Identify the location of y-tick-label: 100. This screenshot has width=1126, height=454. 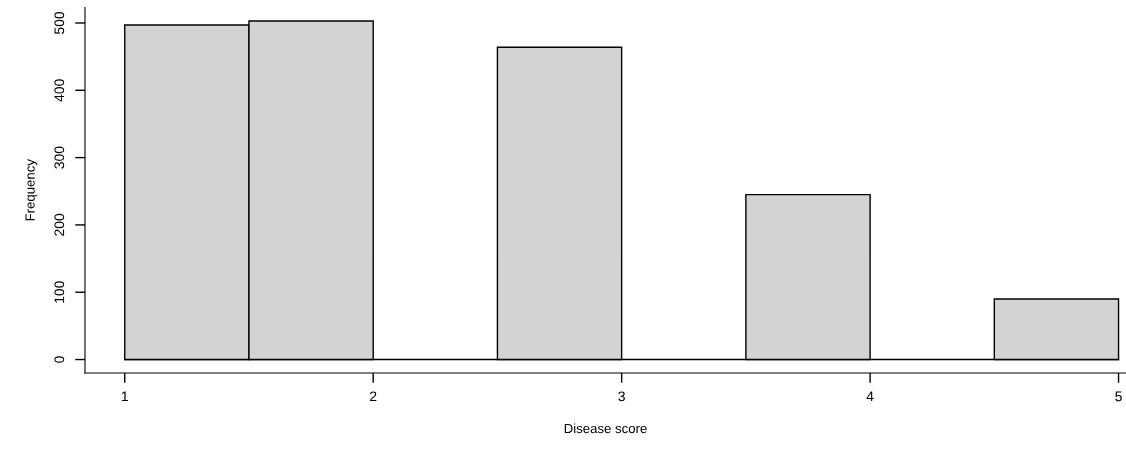
(59, 292).